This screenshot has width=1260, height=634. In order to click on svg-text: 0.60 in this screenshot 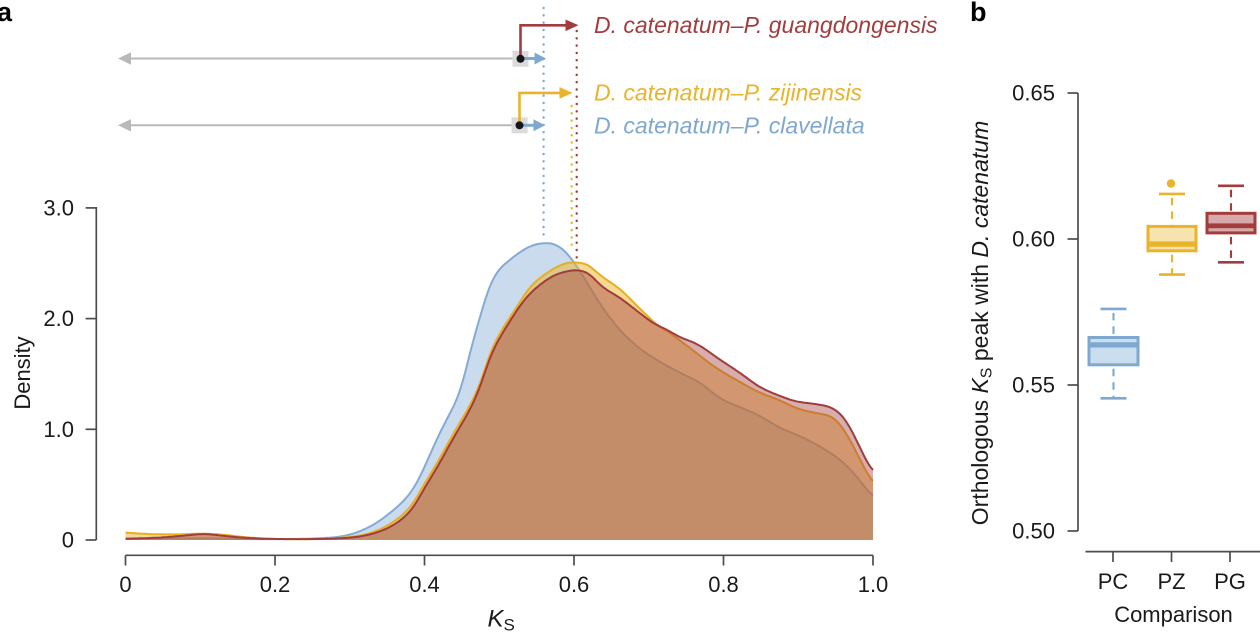, I will do `click(1033, 239)`.